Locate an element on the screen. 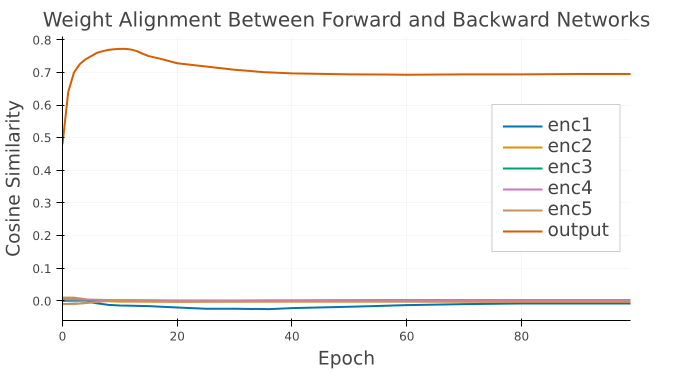 Image resolution: width=685 pixels, height=372 pixels. y-tick-label: 0.5 is located at coordinates (42, 138).